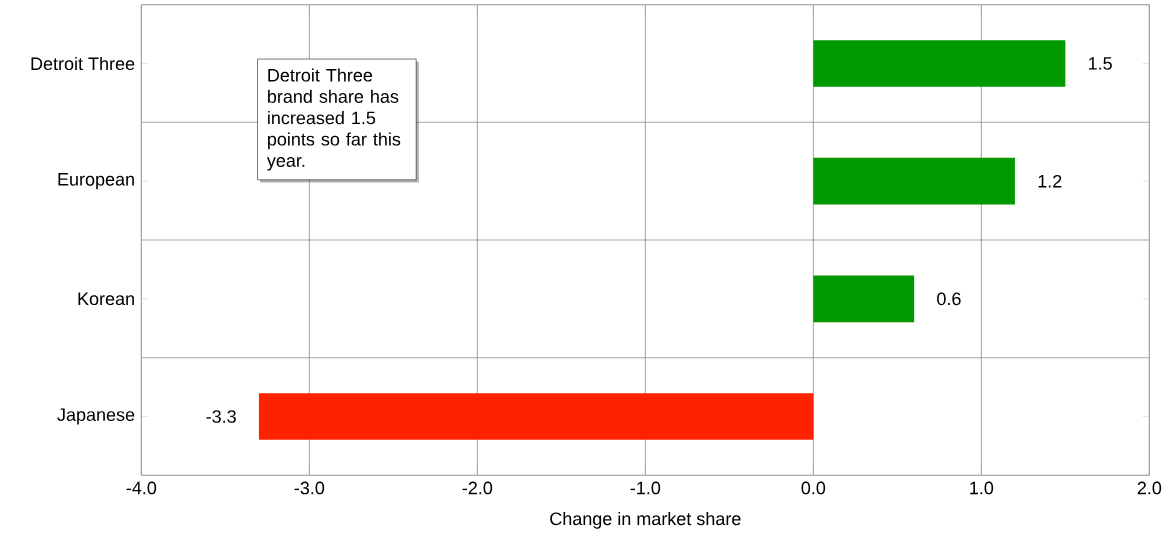 The width and height of the screenshot is (1168, 558). I want to click on x-tick-label: 0.0, so click(813, 488).